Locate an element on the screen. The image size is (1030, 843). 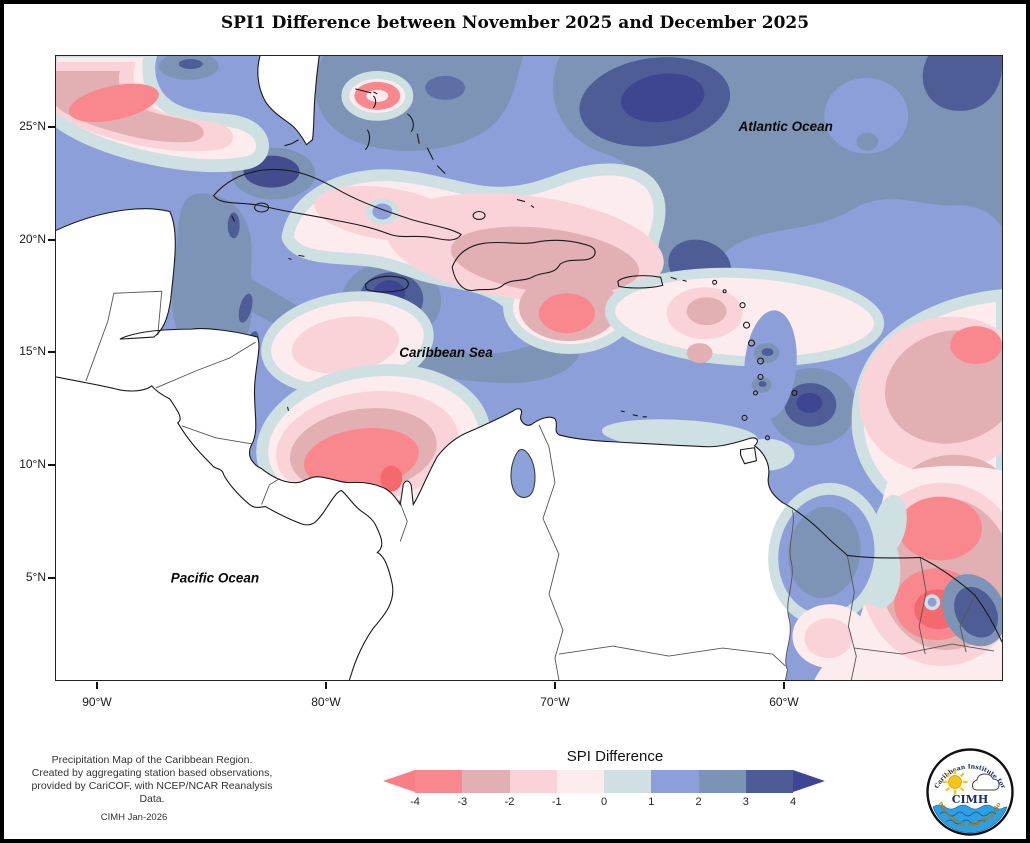
colorbar-tick-label: -4 is located at coordinates (415, 802).